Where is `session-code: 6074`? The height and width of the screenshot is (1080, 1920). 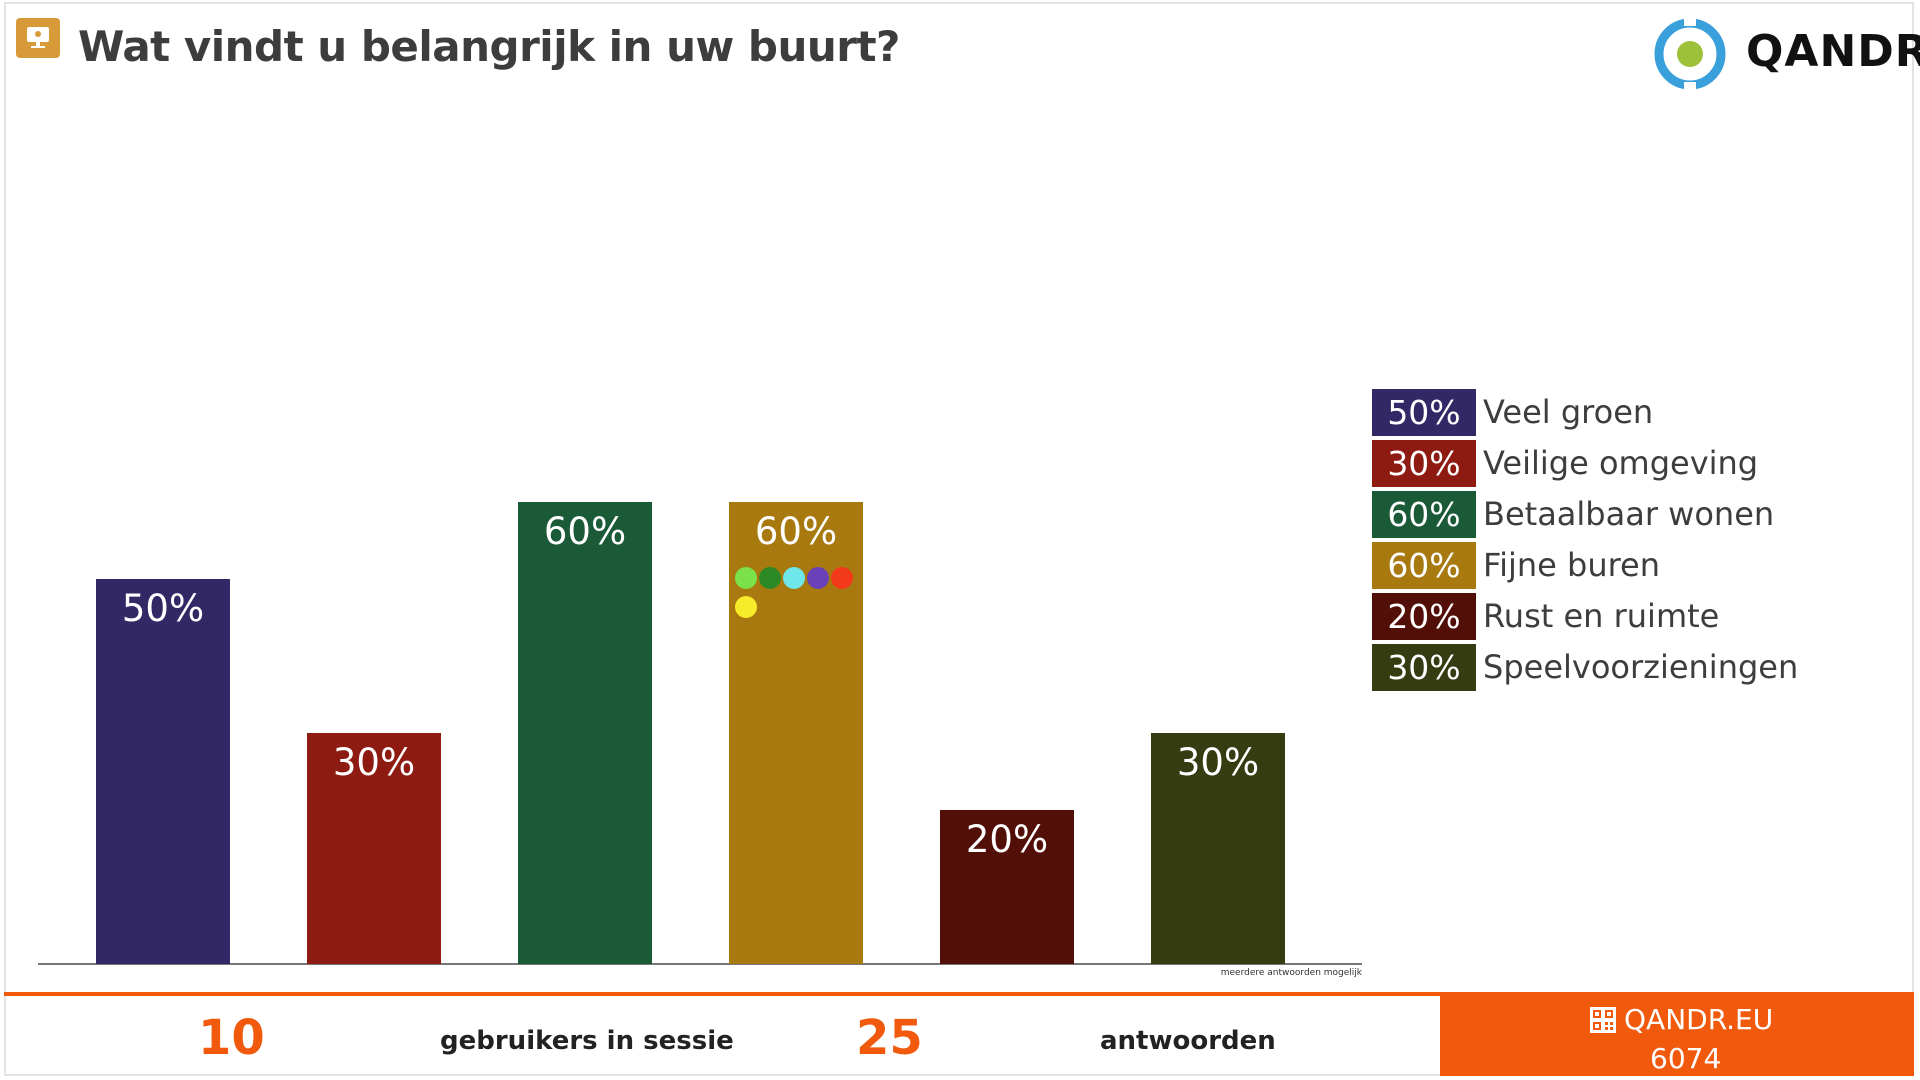
session-code: 6074 is located at coordinates (1686, 1058).